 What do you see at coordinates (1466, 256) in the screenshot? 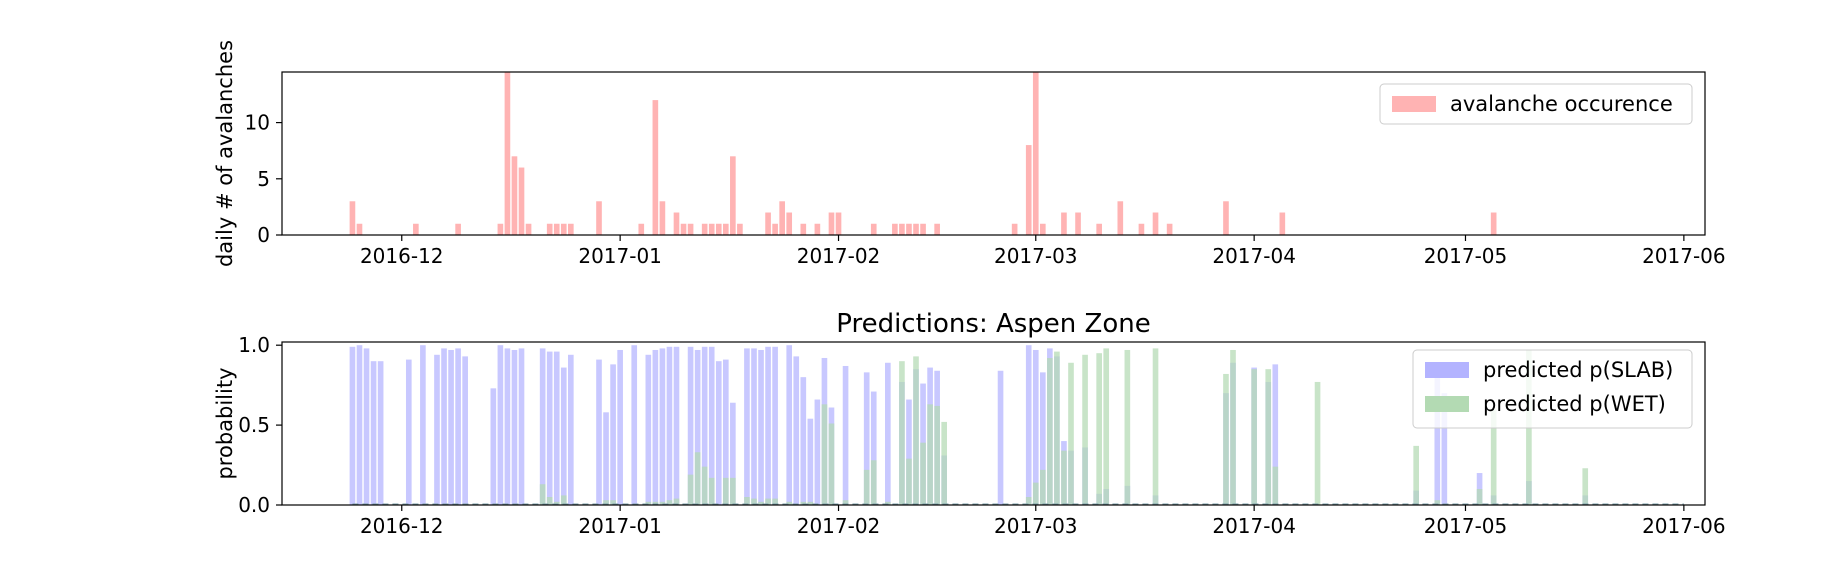
I see `x-tick-label: 2017-05` at bounding box center [1466, 256].